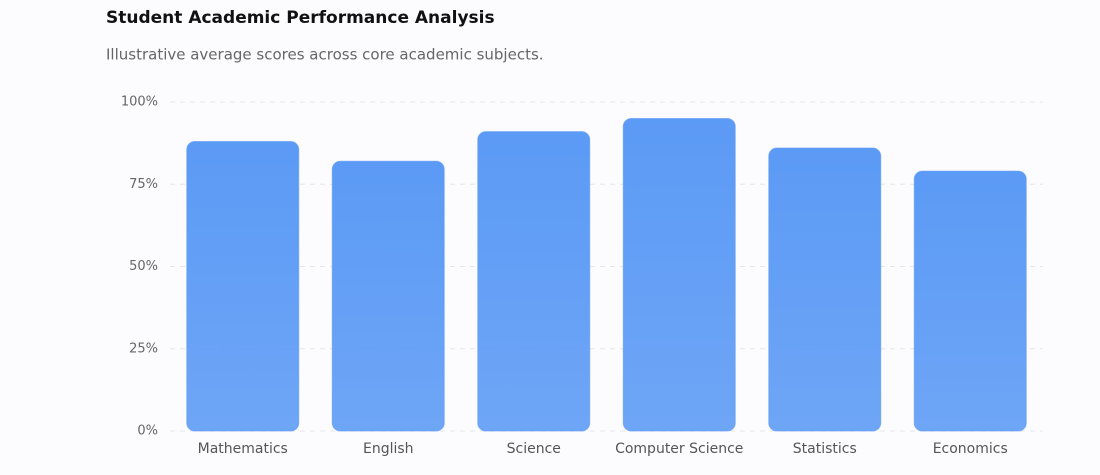  What do you see at coordinates (300, 18) in the screenshot?
I see `chart-title: Student Academic Performance Analysis` at bounding box center [300, 18].